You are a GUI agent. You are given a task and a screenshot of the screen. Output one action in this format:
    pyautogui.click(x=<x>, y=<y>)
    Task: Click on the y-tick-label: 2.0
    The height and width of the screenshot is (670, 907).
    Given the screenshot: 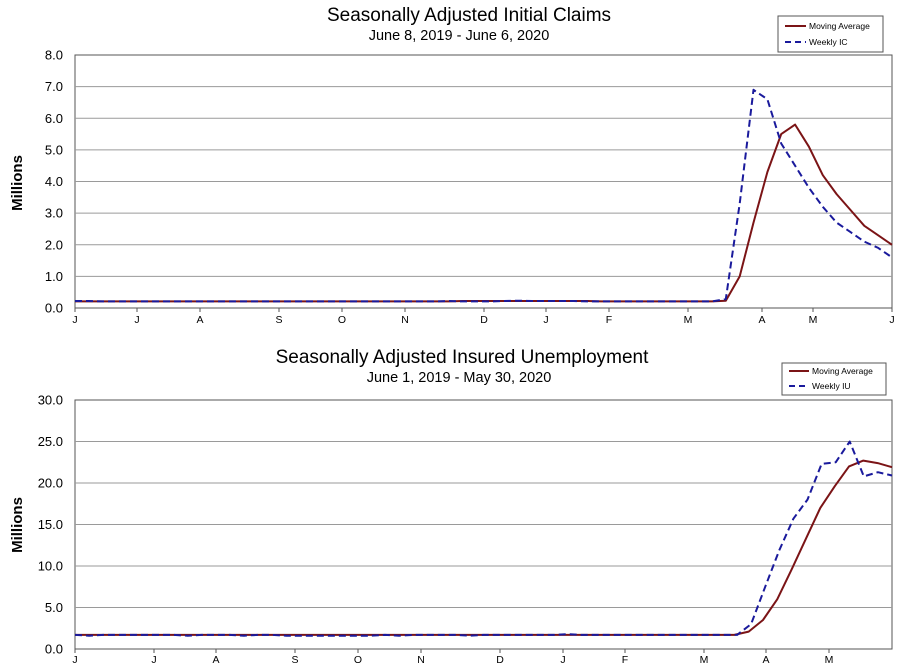 What is the action you would take?
    pyautogui.click(x=54, y=244)
    